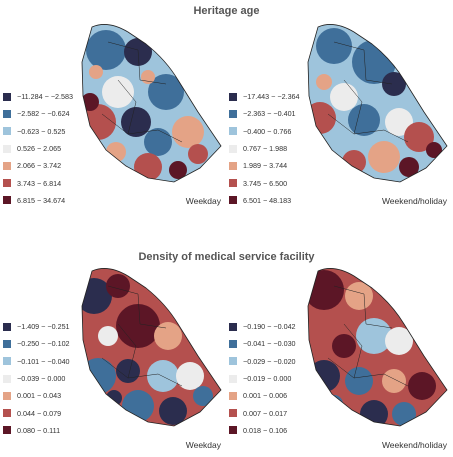 The image size is (453, 457). I want to click on legend-label: 0.767 − 1.988, so click(265, 149).